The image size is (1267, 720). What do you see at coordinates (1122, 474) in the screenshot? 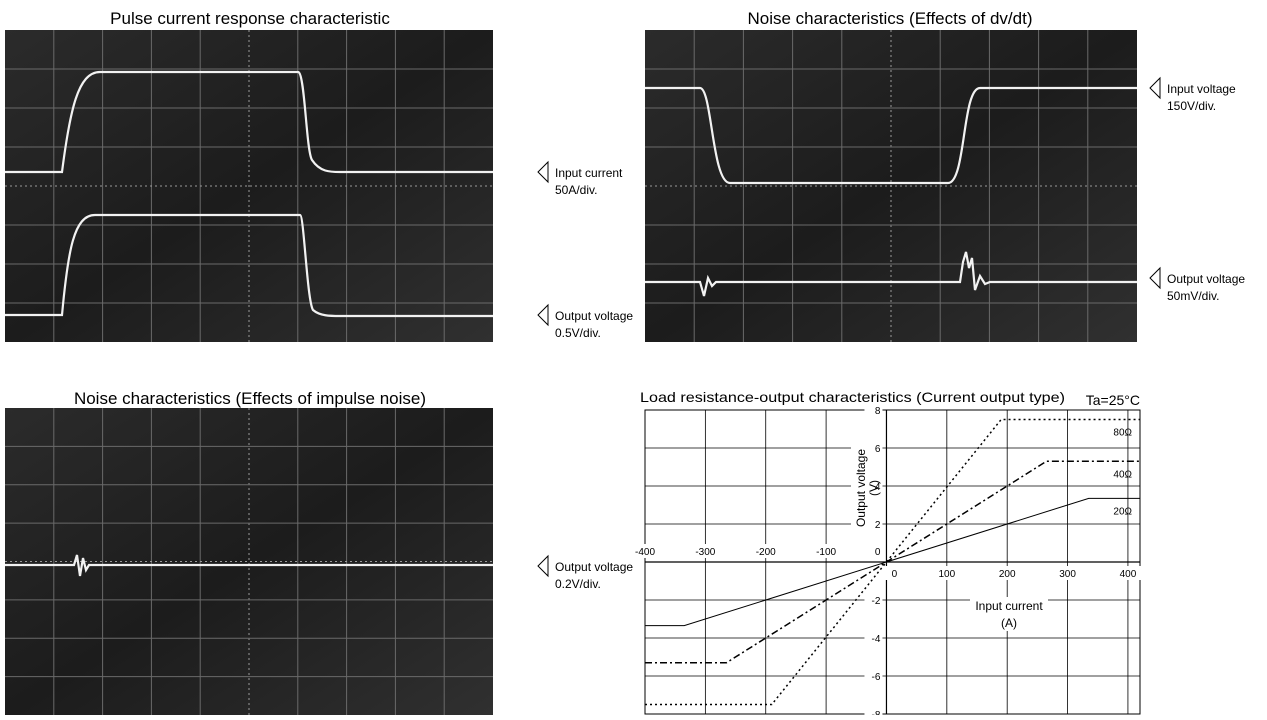
I see `series-label: 40Ω` at bounding box center [1122, 474].